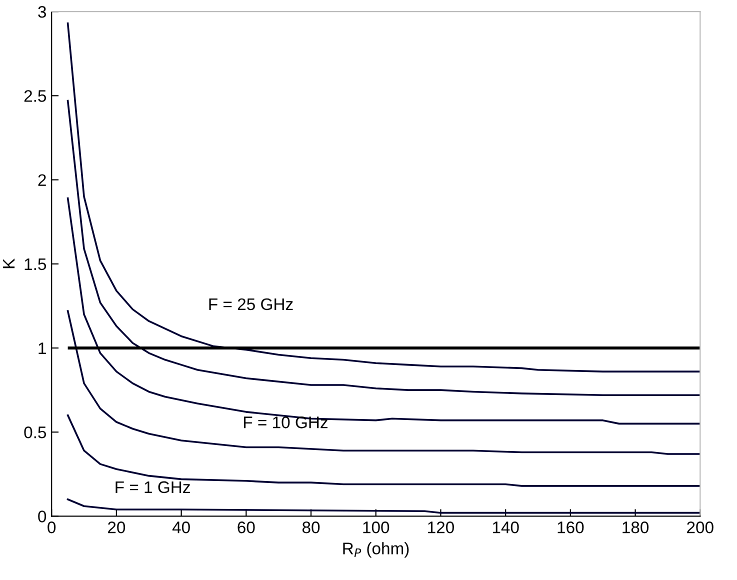 Image resolution: width=737 pixels, height=580 pixels. What do you see at coordinates (35, 96) in the screenshot?
I see `y-tick-label: 2.5` at bounding box center [35, 96].